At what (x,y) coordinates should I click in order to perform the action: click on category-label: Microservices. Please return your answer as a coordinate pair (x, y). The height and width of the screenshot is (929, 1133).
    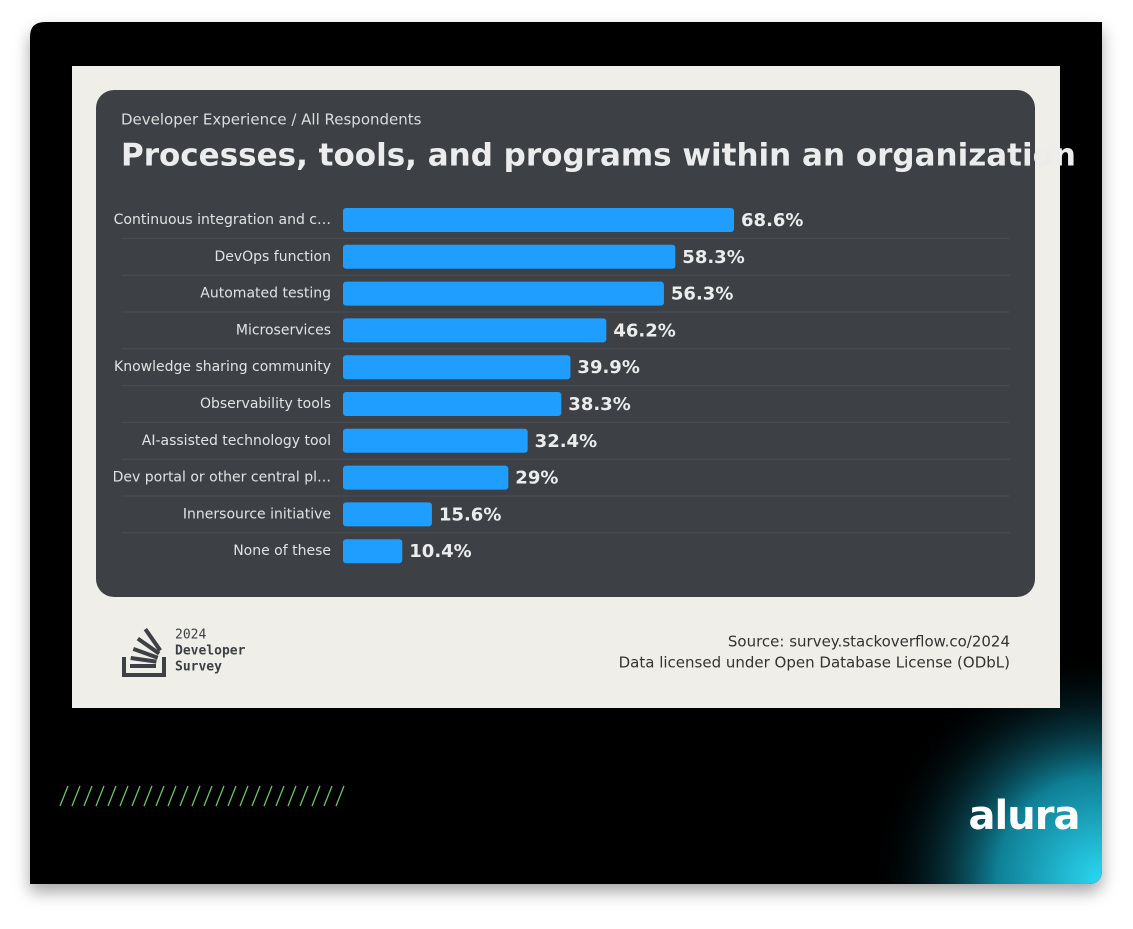
    Looking at the image, I should click on (283, 330).